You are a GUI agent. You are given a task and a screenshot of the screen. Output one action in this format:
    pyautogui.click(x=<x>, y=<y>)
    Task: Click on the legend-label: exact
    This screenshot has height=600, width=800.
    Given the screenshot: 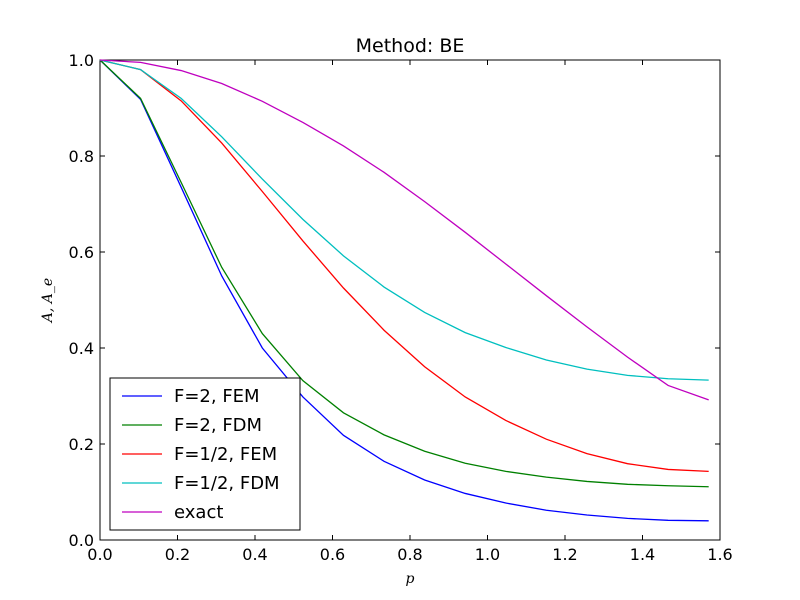 What is the action you would take?
    pyautogui.click(x=198, y=512)
    